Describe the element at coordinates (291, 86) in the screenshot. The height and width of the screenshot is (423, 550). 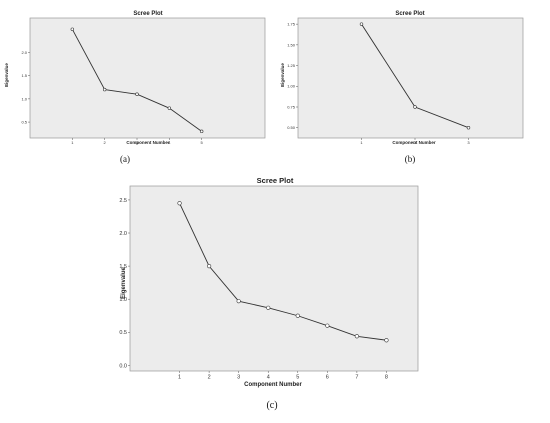
I see `y-tick-label: 1.00` at that location.